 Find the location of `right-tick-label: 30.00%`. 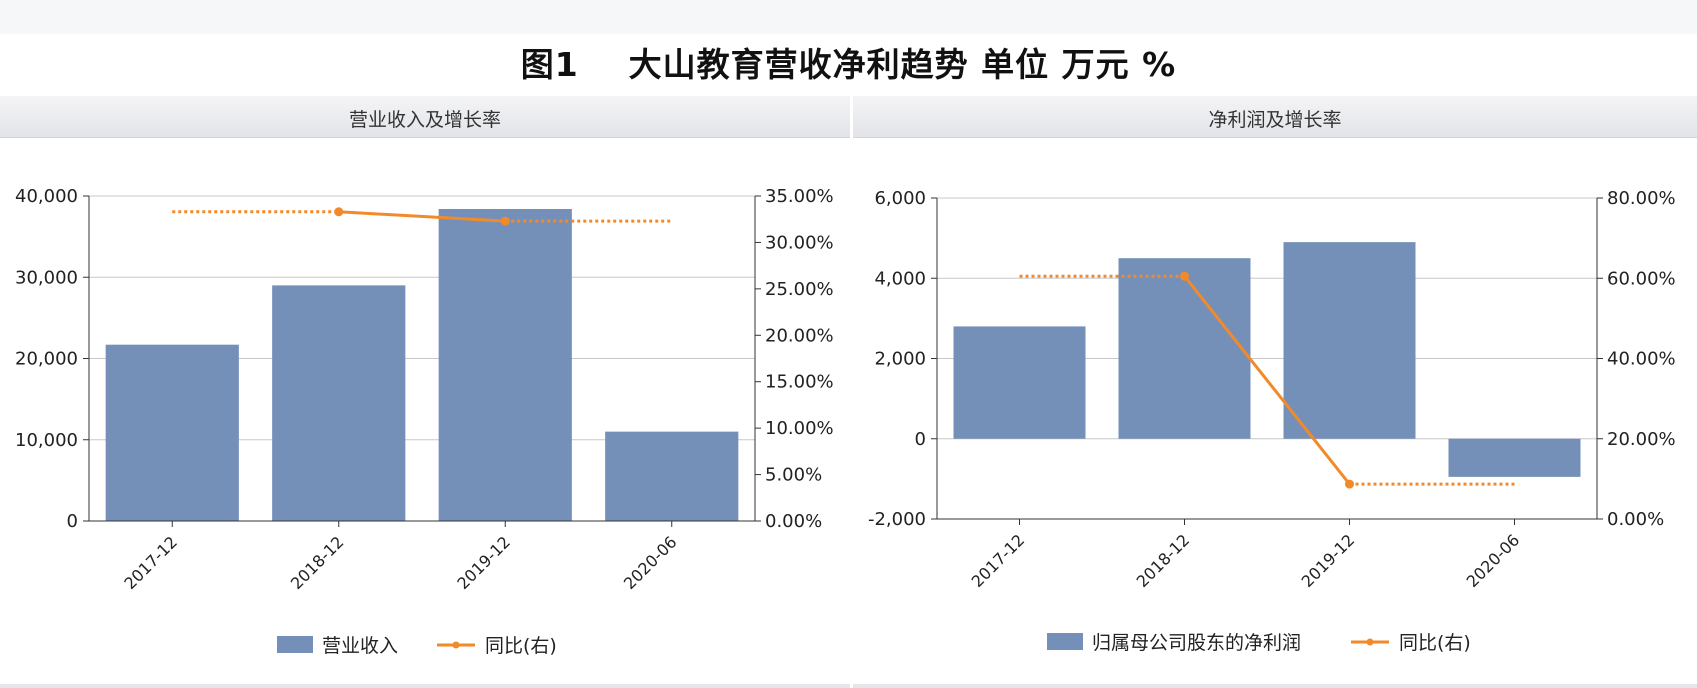

right-tick-label: 30.00% is located at coordinates (799, 242).